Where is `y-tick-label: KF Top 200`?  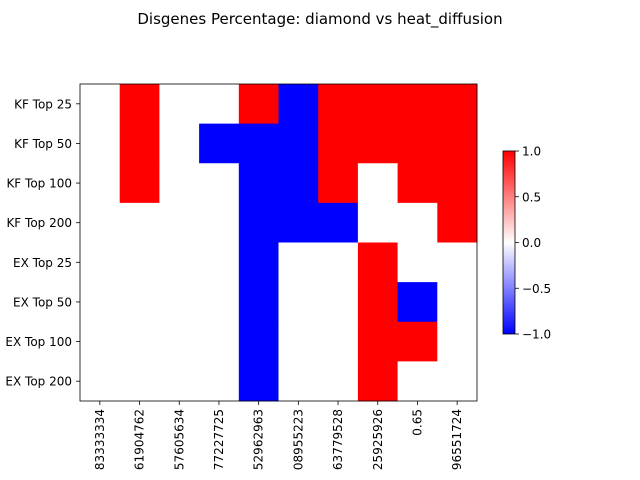
y-tick-label: KF Top 200 is located at coordinates (39, 223).